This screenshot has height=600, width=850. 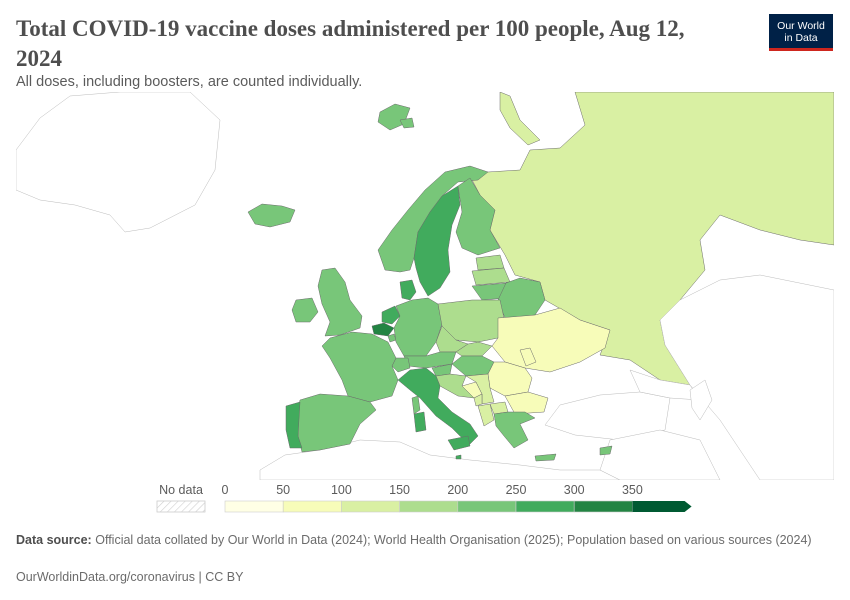 What do you see at coordinates (526, 403) in the screenshot?
I see `country-bulgaria` at bounding box center [526, 403].